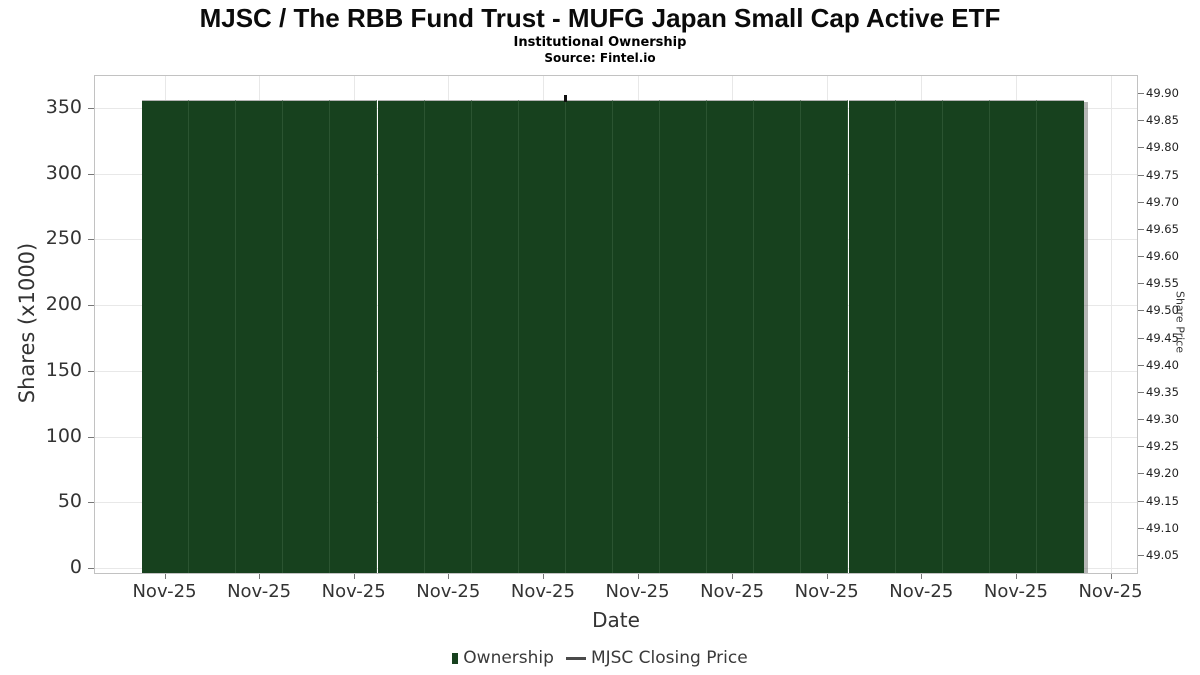 The height and width of the screenshot is (675, 1200). What do you see at coordinates (1162, 419) in the screenshot?
I see `right-tick-label: 49.30` at bounding box center [1162, 419].